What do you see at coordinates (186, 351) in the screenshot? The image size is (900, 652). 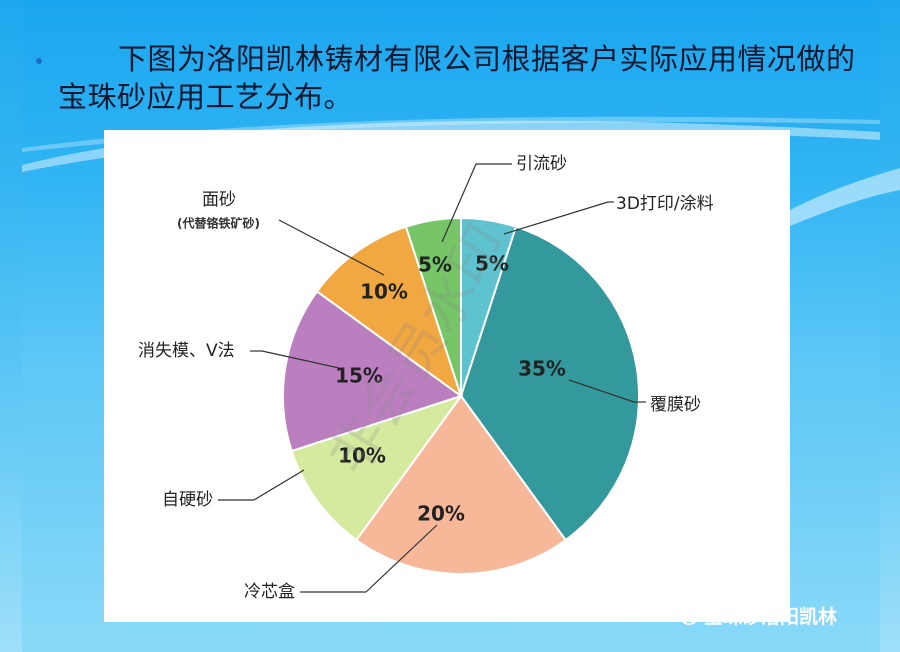 I see `slice-category-label: 消失模、V法` at bounding box center [186, 351].